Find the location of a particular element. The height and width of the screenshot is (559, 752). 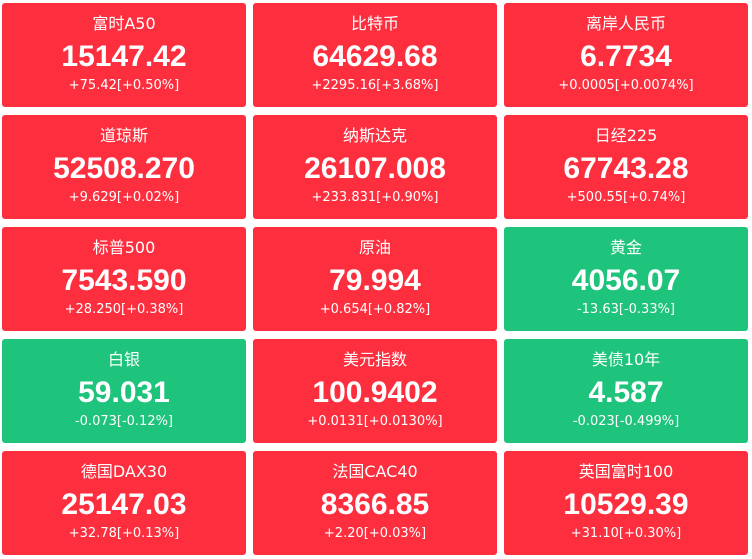

tile-price: 15147.42 is located at coordinates (124, 56).